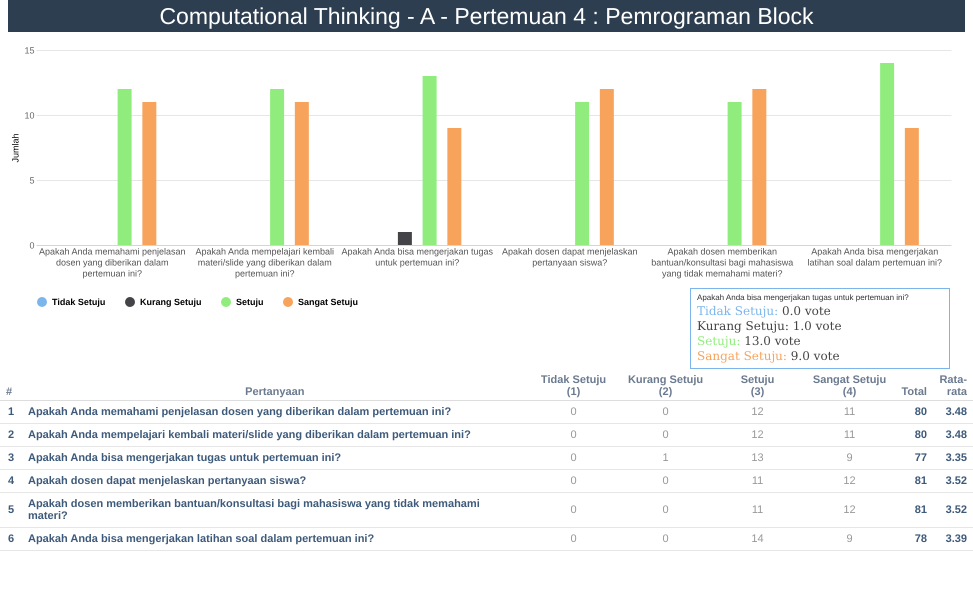  What do you see at coordinates (31, 245) in the screenshot?
I see `y-tick-label: 0` at bounding box center [31, 245].